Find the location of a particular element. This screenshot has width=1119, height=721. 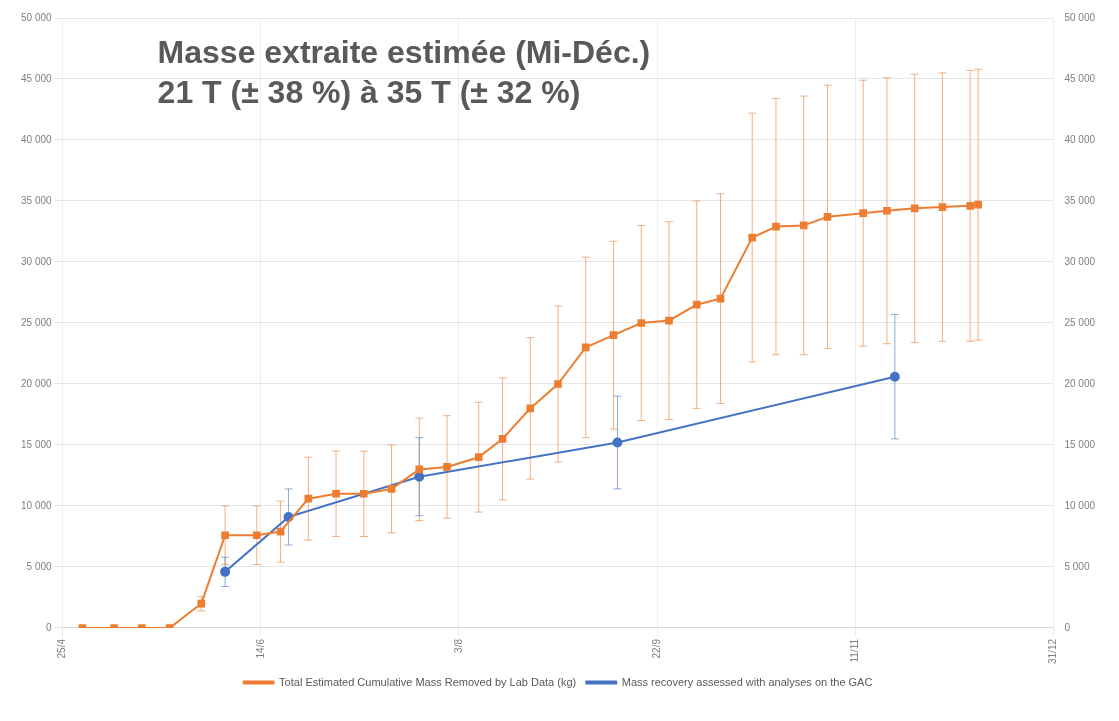

y2-tick-label: 30 000 is located at coordinates (1080, 261).